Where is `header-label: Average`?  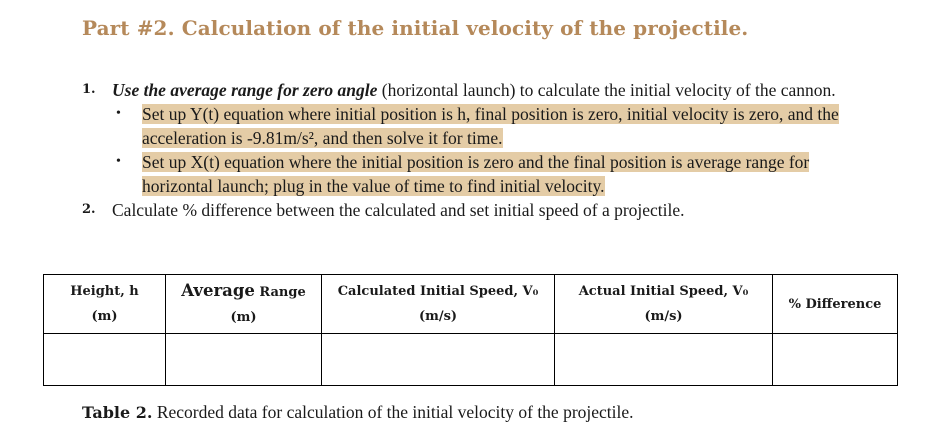 header-label: Average is located at coordinates (218, 290).